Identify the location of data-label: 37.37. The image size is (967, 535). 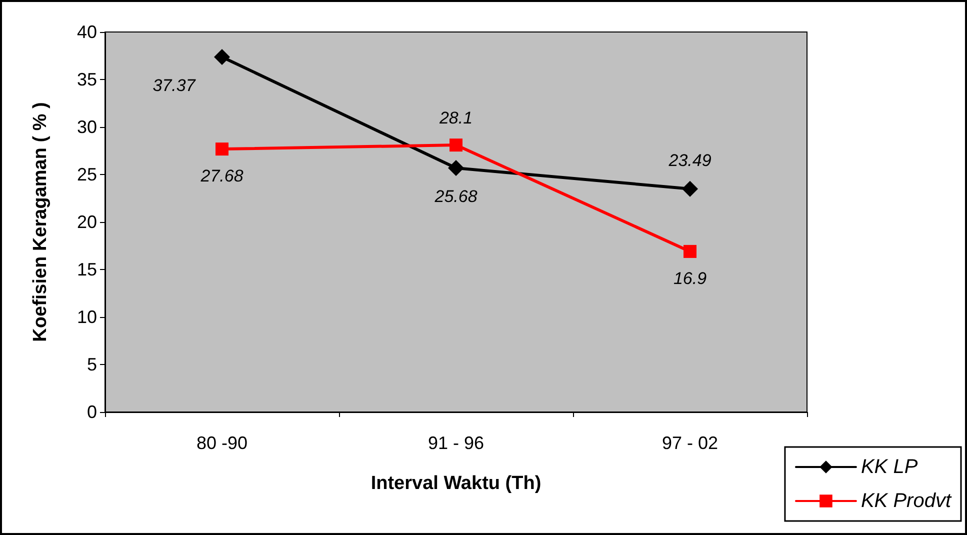
(174, 85).